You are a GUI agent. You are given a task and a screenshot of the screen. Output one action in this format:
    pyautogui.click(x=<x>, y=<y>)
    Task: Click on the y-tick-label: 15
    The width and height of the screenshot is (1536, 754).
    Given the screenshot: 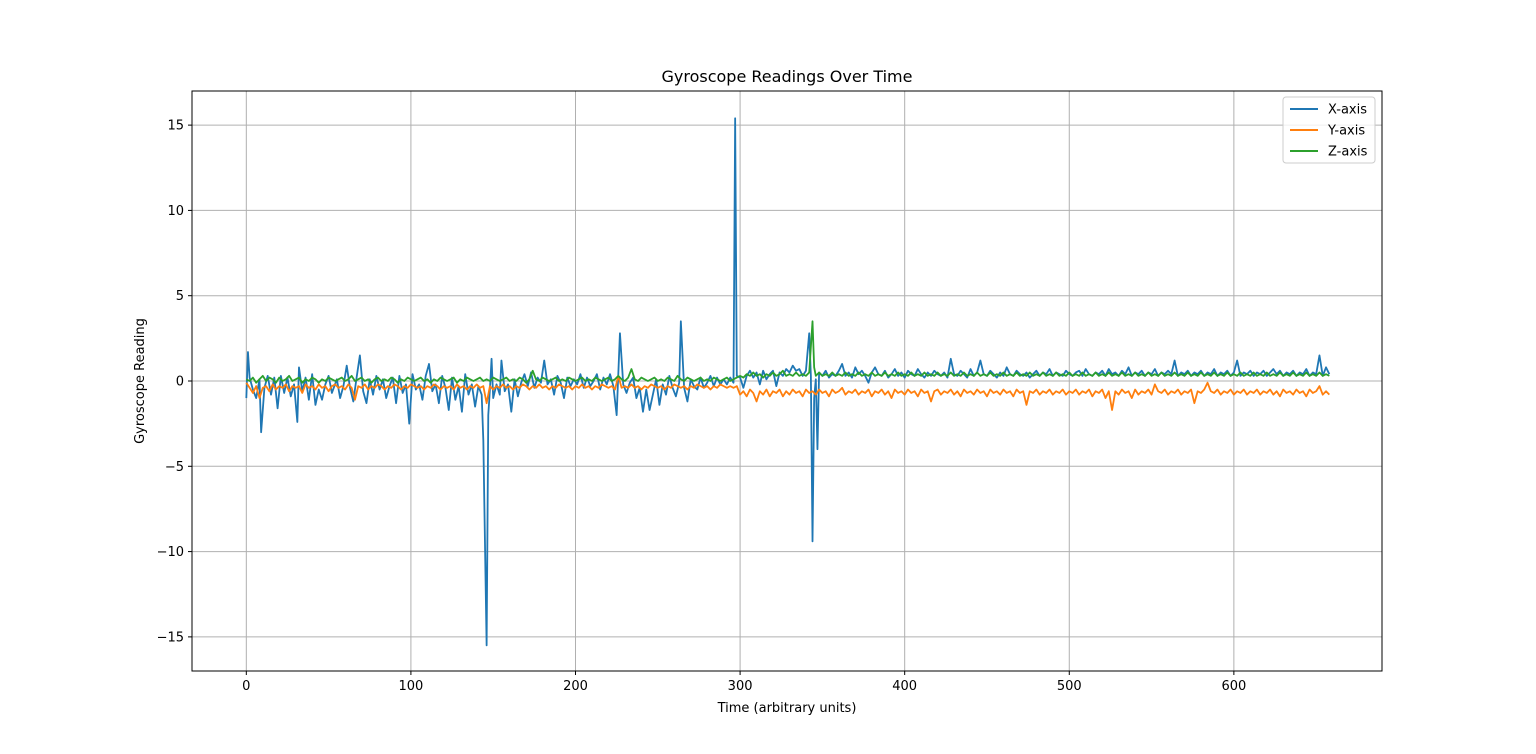 What is the action you would take?
    pyautogui.click(x=175, y=126)
    